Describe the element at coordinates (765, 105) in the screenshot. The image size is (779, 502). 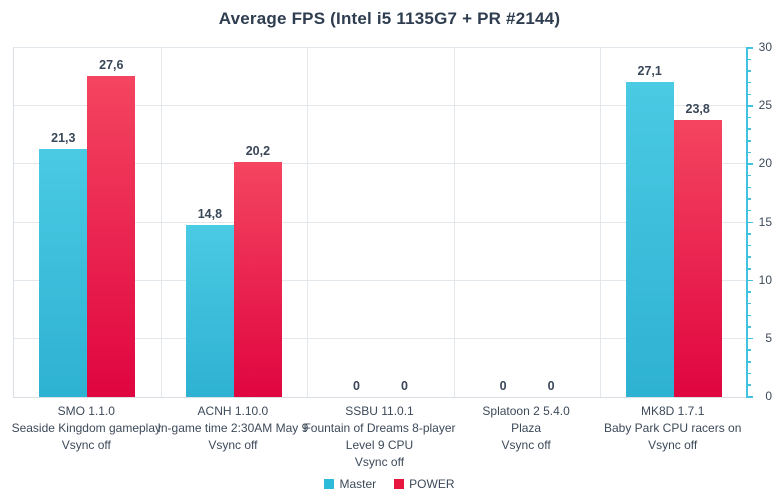
I see `y-axis-tick-label: 25` at that location.